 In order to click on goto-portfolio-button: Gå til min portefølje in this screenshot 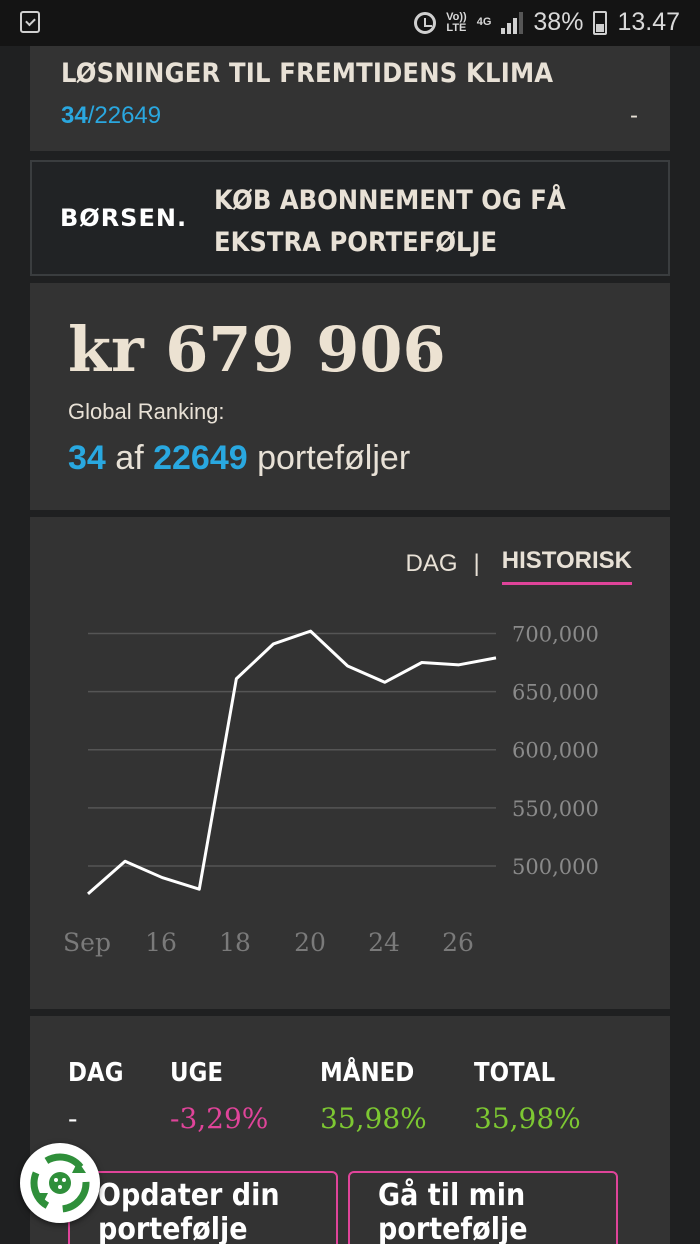, I will do `click(483, 1207)`.